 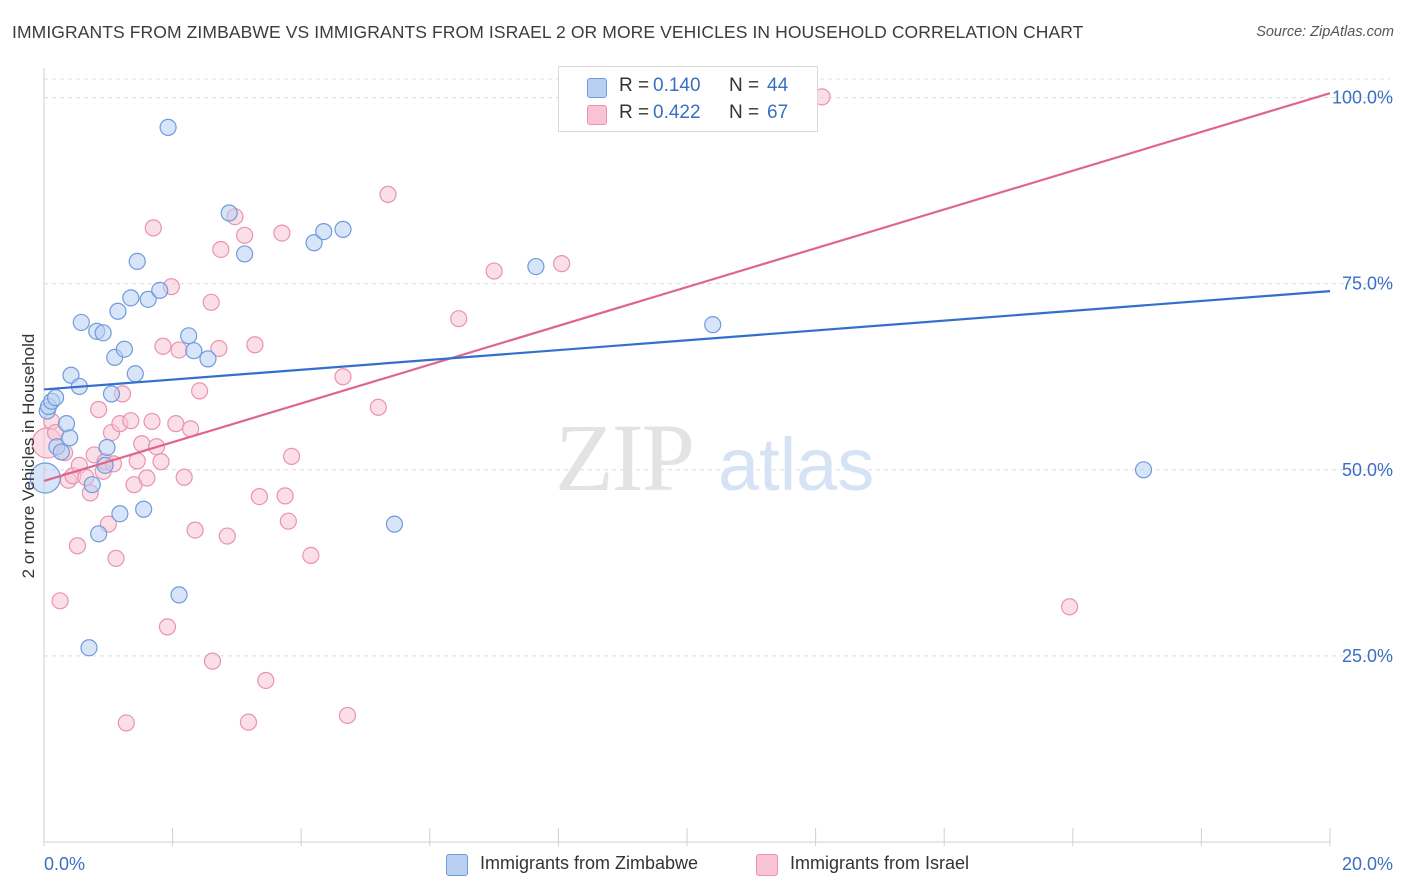 I want to click on legend-n-value-israel: 67, so click(x=778, y=112).